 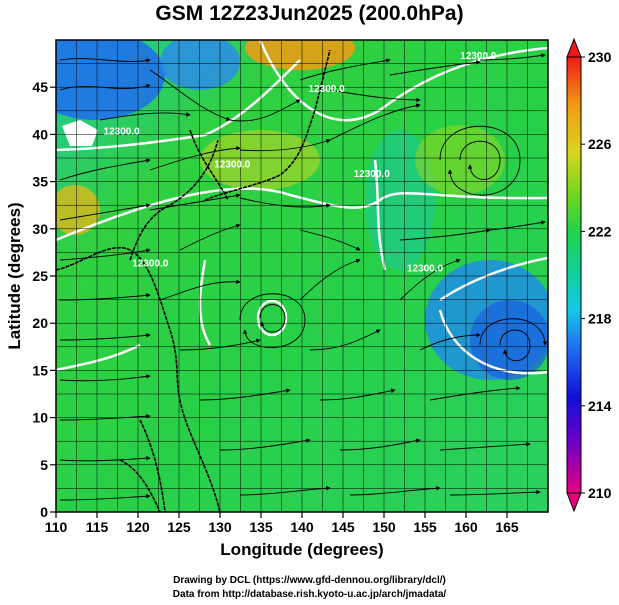 What do you see at coordinates (44, 512) in the screenshot?
I see `y-tick-label: 0` at bounding box center [44, 512].